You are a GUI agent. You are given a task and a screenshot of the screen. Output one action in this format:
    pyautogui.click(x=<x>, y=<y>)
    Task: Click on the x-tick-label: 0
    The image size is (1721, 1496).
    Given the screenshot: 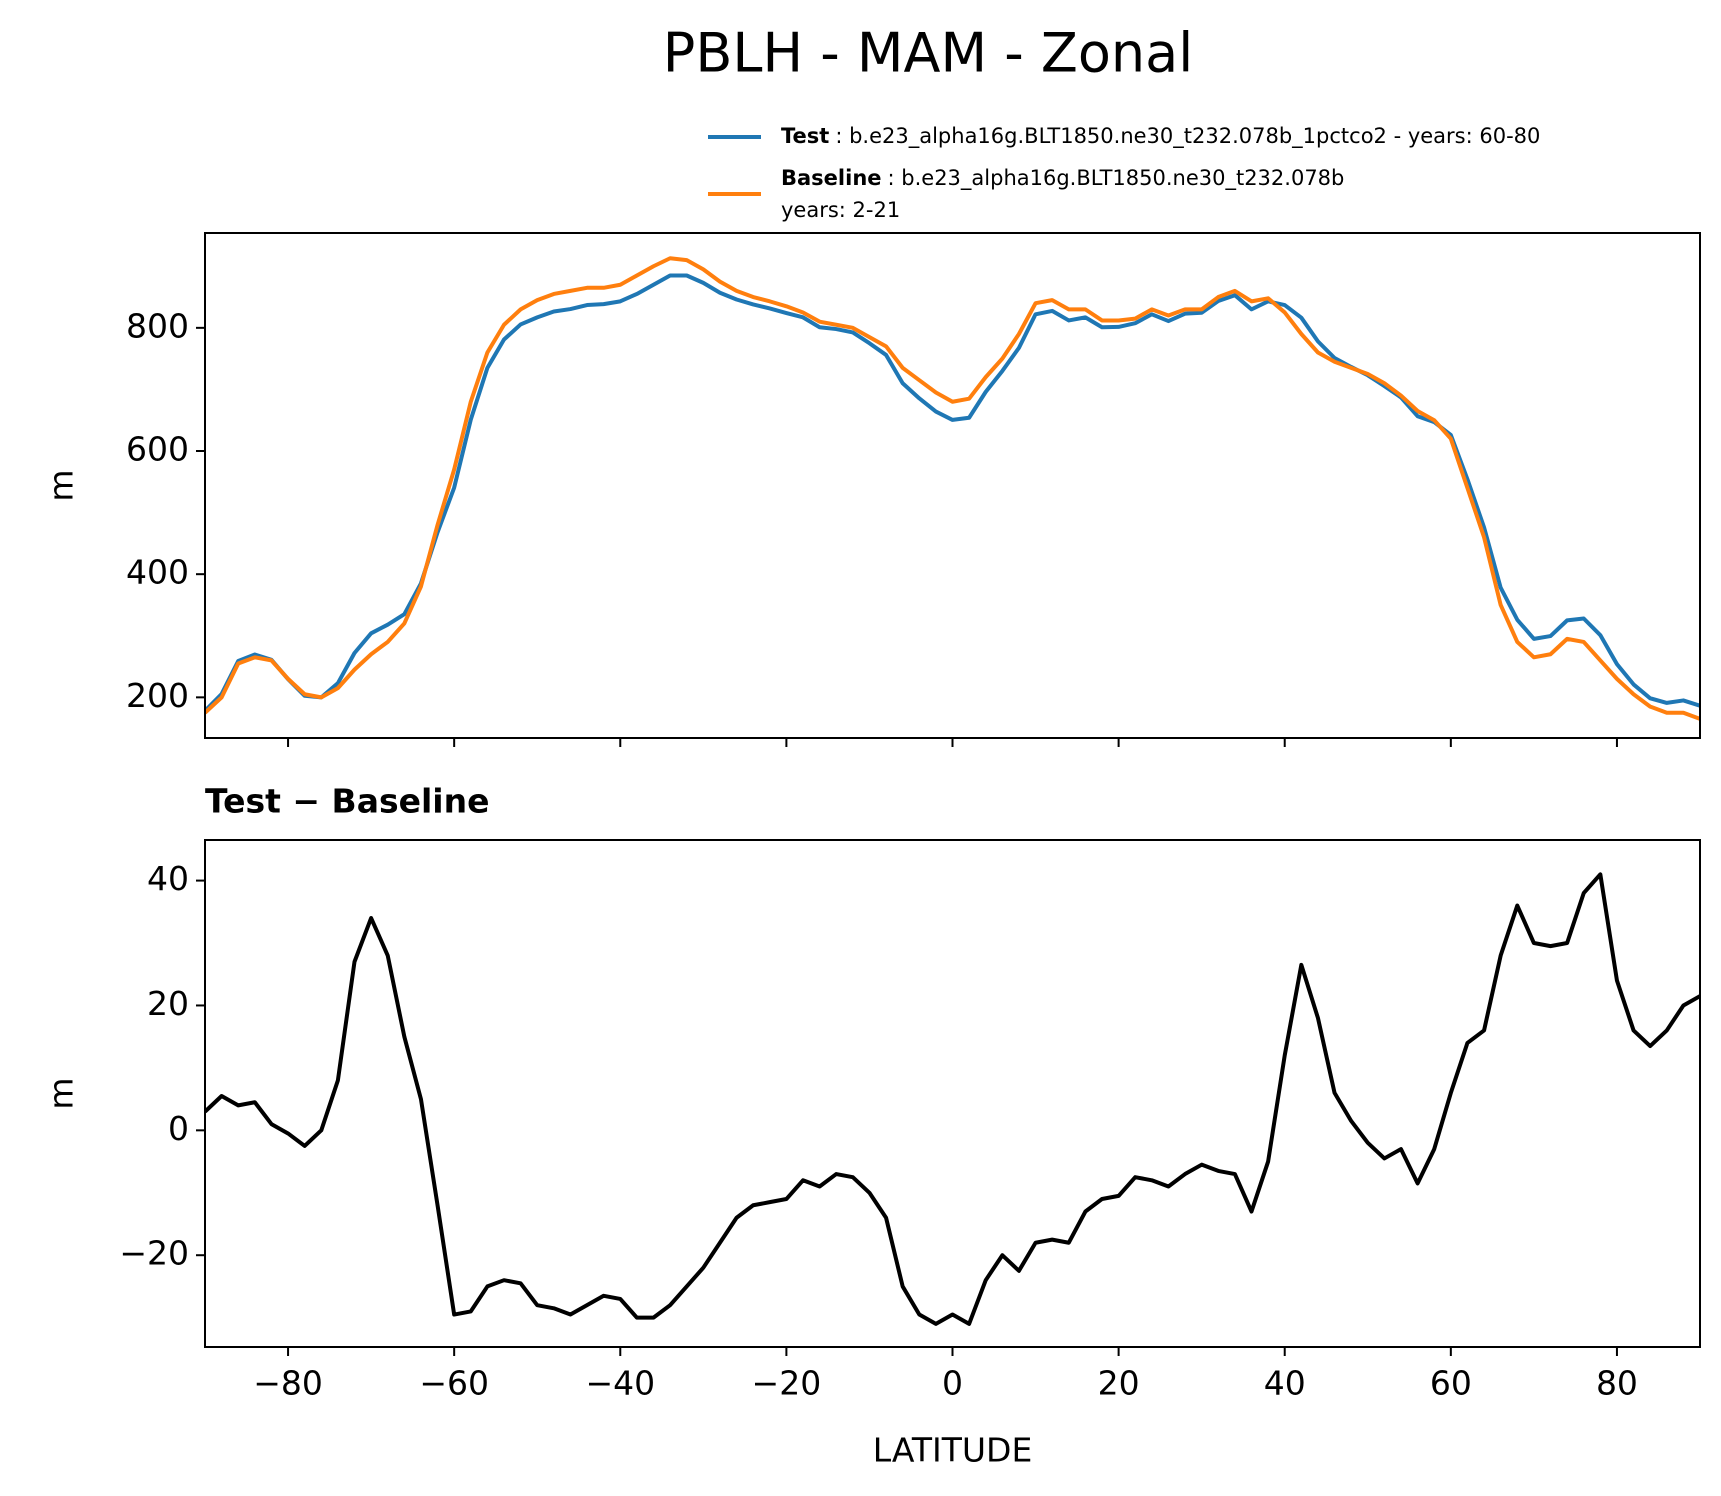 What is the action you would take?
    pyautogui.click(x=952, y=1383)
    